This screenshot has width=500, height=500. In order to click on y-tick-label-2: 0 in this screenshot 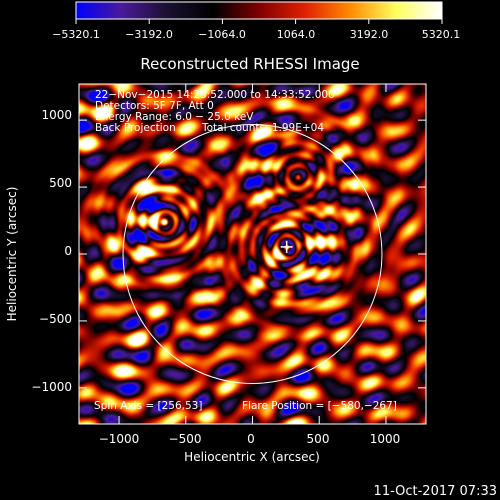, I will do `click(68, 251)`.